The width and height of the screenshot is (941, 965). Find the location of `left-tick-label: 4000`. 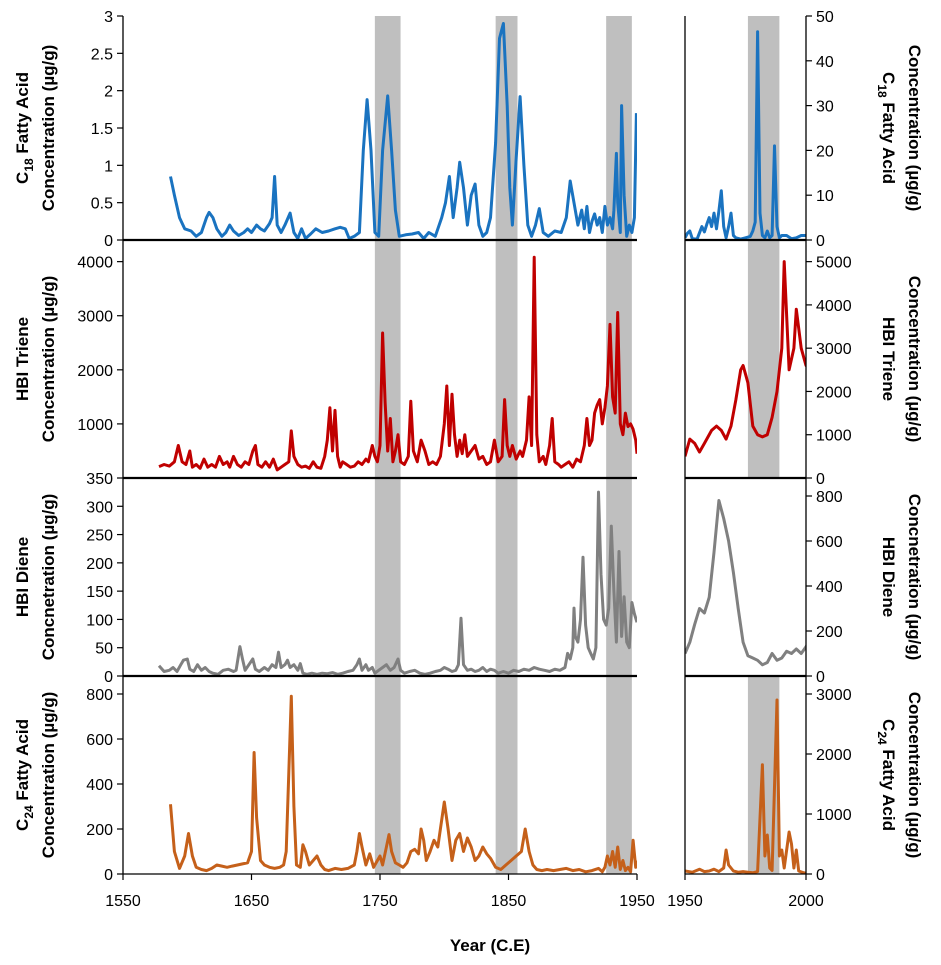

left-tick-label: 4000 is located at coordinates (95, 263).